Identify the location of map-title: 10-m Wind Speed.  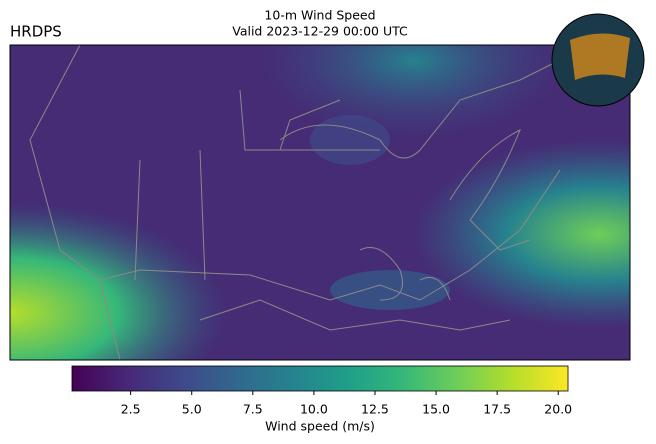
(319, 15).